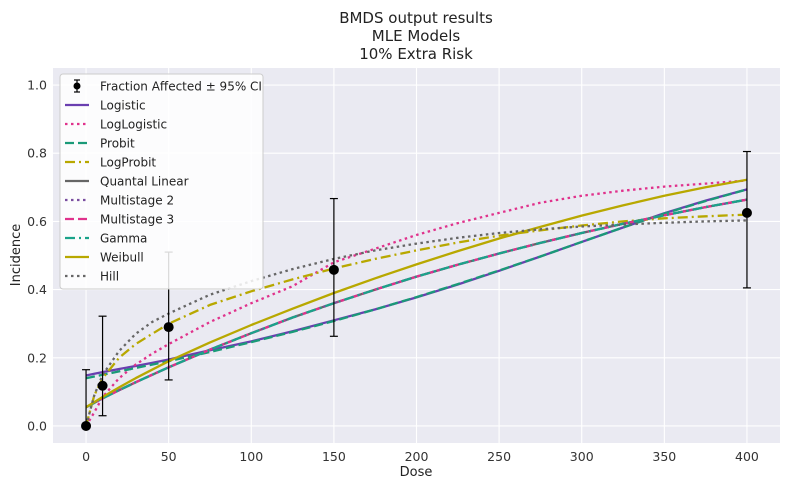 This screenshot has width=790, height=490. Describe the element at coordinates (417, 456) in the screenshot. I see `x-tick-label: 200` at that location.